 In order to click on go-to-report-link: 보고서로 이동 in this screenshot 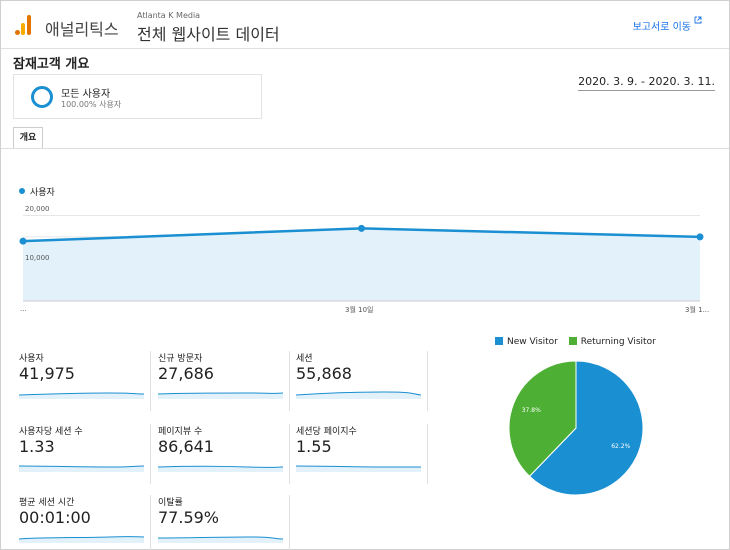, I will do `click(661, 27)`.